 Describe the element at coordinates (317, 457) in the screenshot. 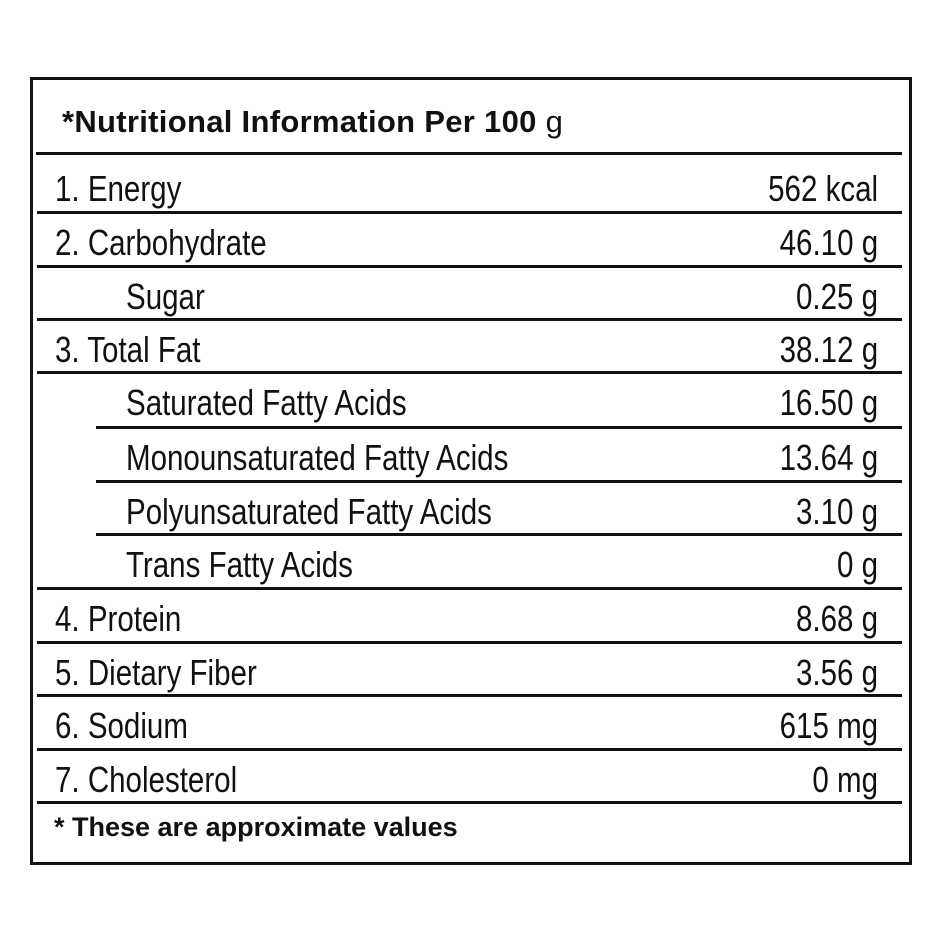

I see `nutrient-label: Monounsaturated Fatty Acids` at that location.